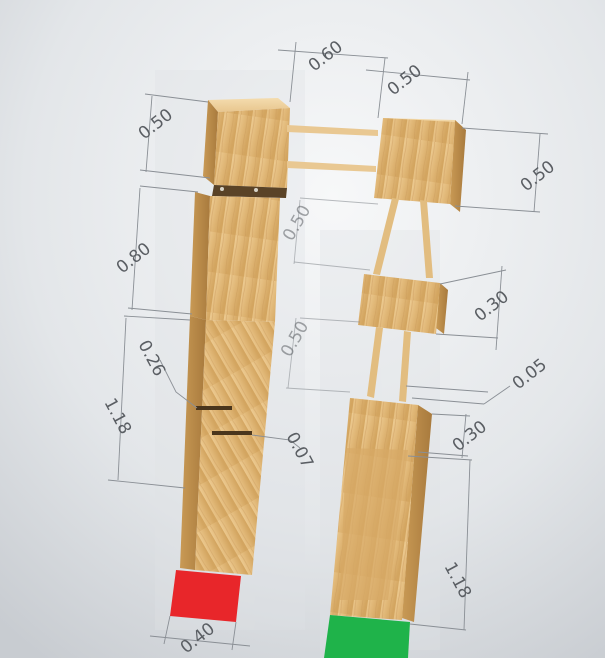  I want to click on left-leg-block, so click(243, 259).